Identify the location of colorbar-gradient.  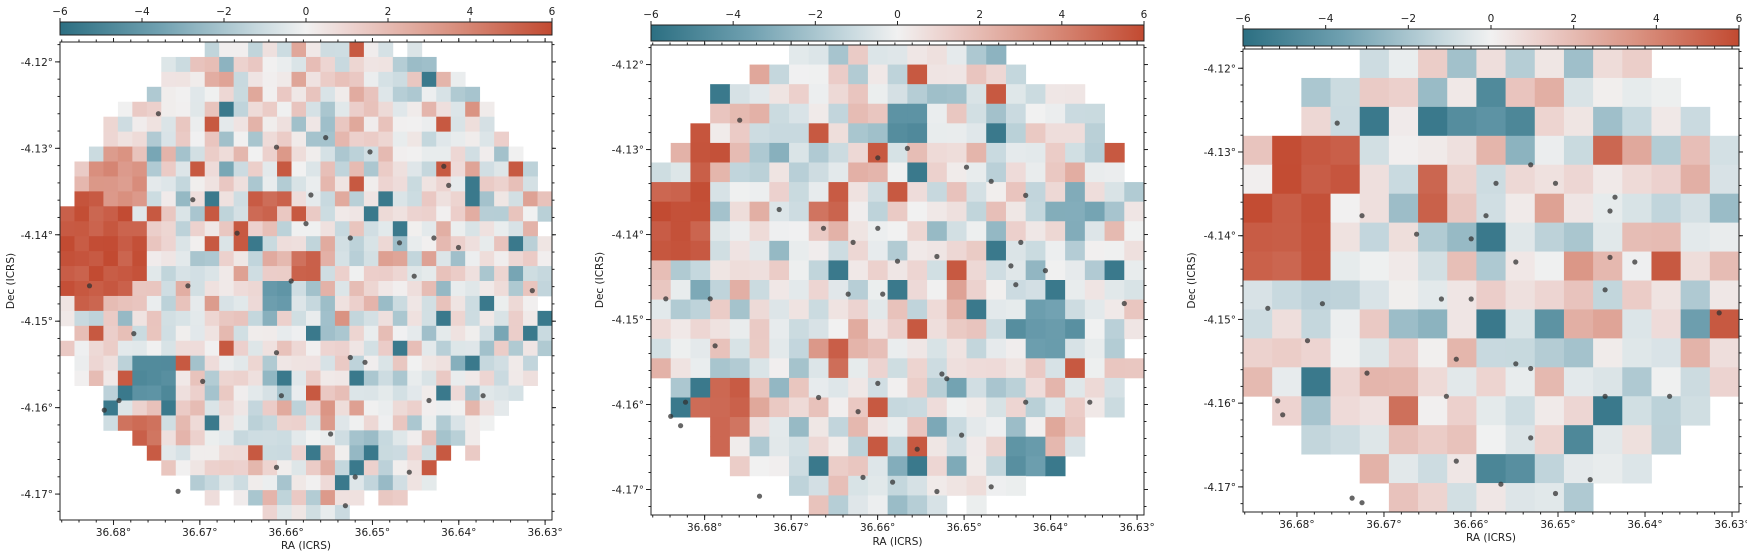
(897, 33).